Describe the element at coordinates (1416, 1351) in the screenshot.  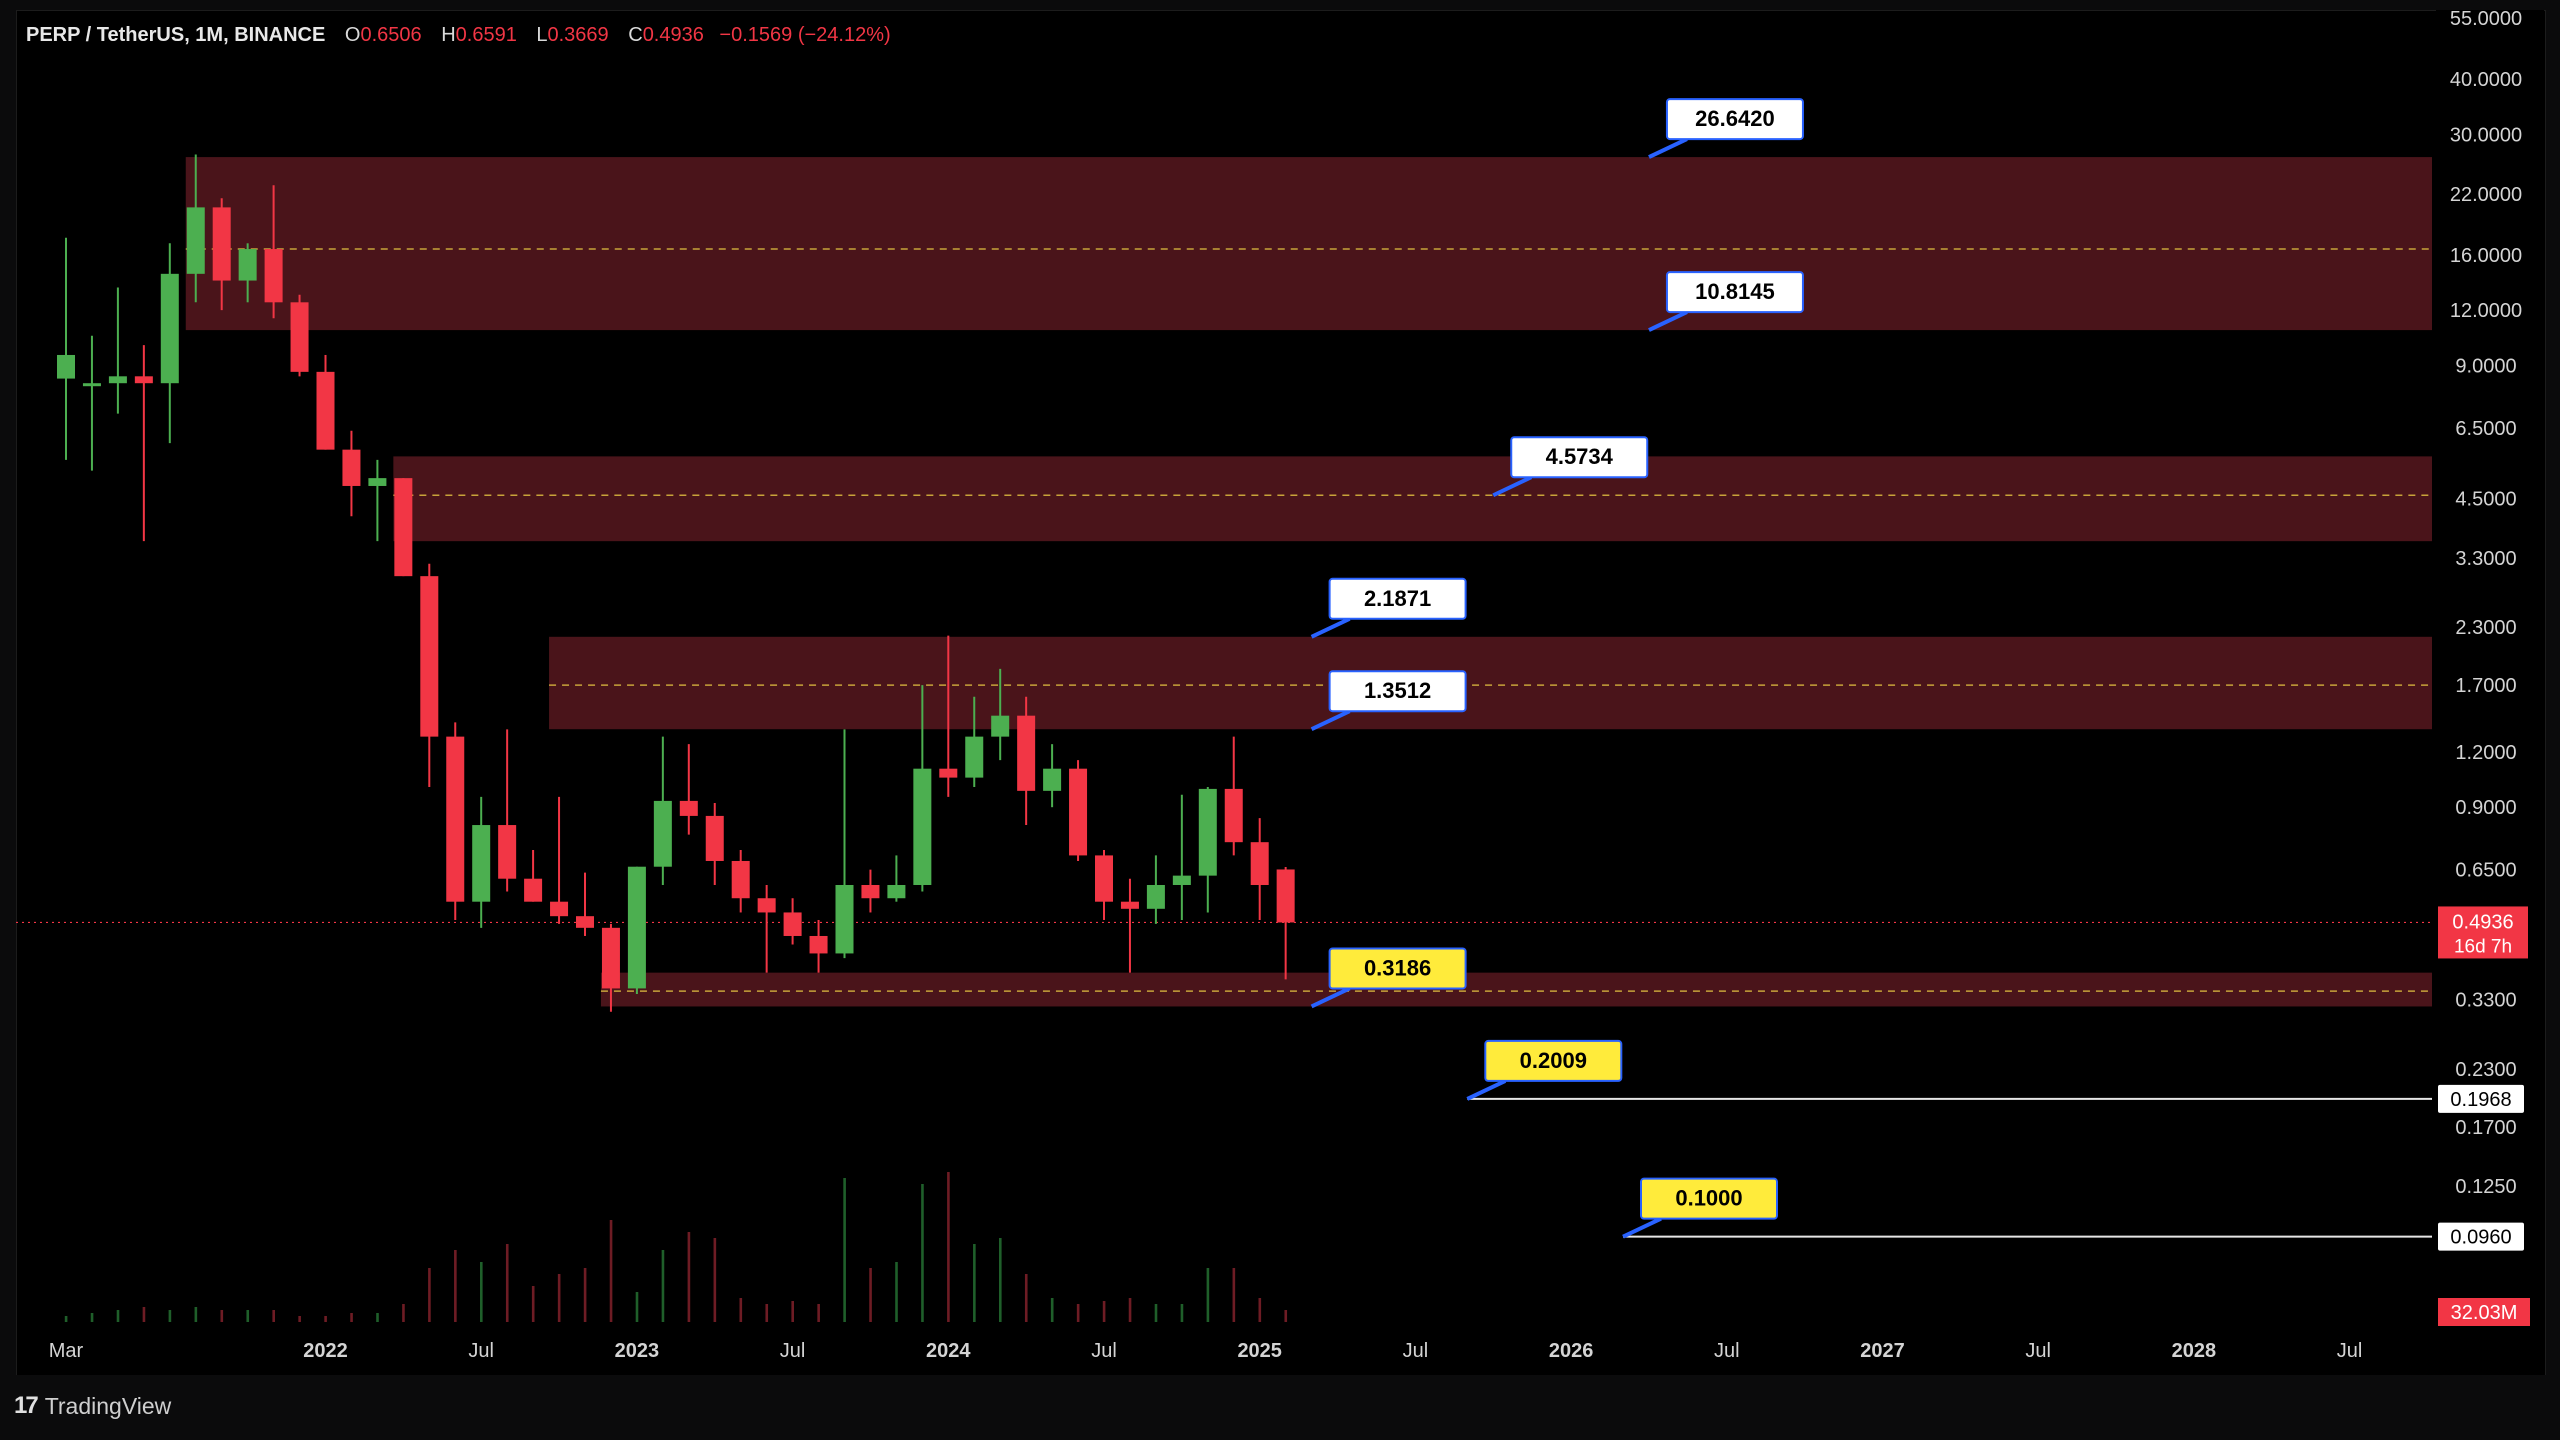
I see `time-tick-8: Jul` at that location.